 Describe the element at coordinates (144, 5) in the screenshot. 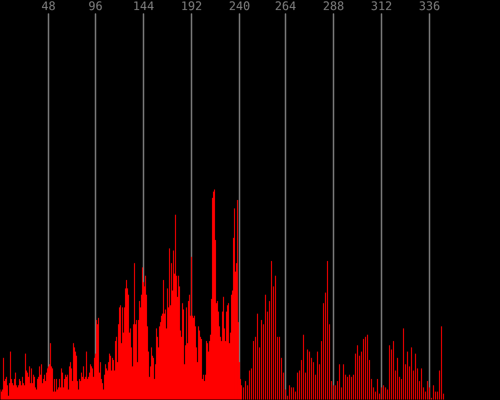

I see `x-tick-label: 144` at that location.